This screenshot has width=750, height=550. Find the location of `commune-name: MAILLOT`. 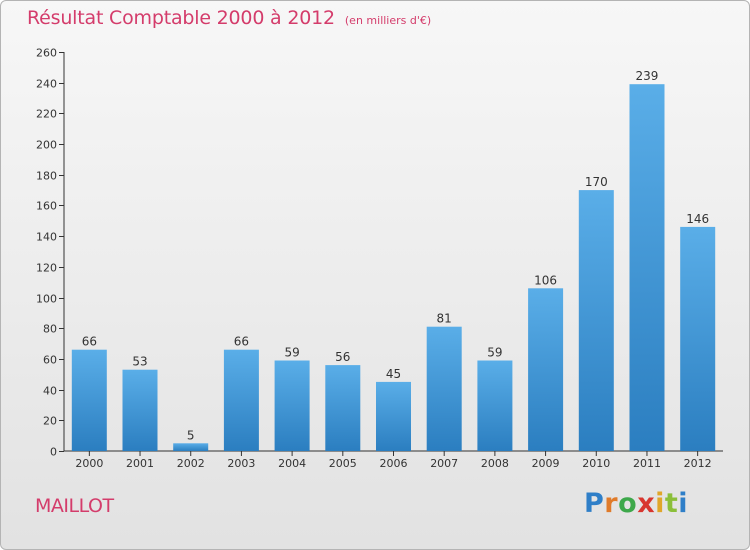

commune-name: MAILLOT is located at coordinates (74, 506).